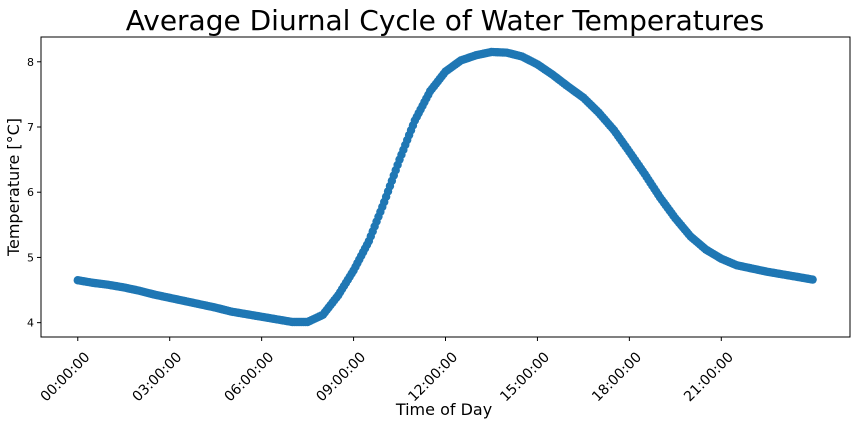 The height and width of the screenshot is (428, 856). Describe the element at coordinates (525, 377) in the screenshot. I see `x-tick-label: 15:00:00` at that location.